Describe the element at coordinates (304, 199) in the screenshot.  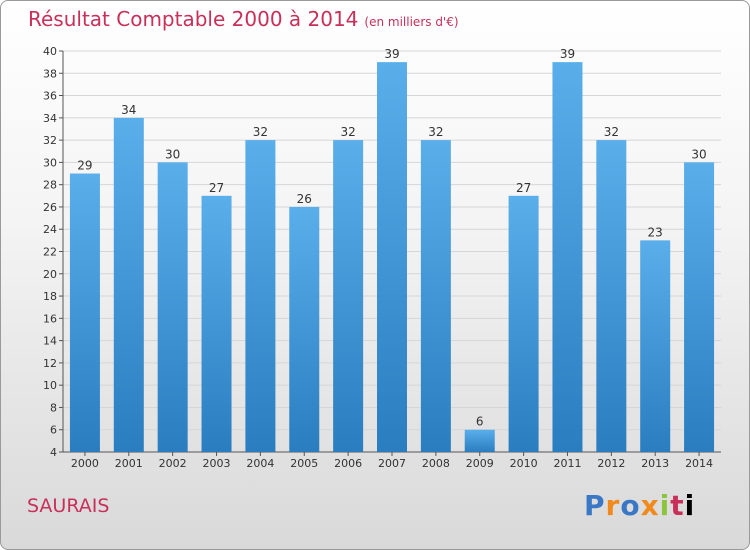
I see `bar-value-label: 26` at that location.